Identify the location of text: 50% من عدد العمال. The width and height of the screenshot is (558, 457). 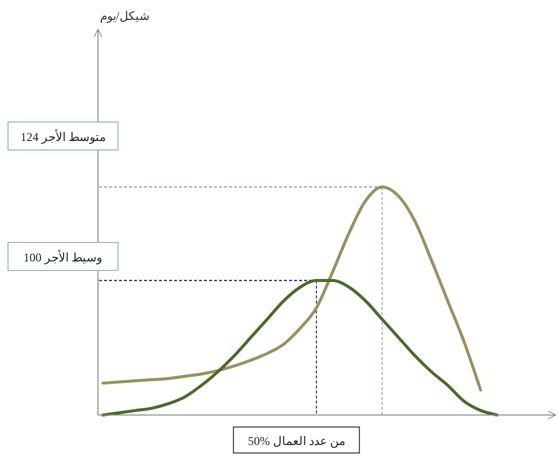
(296, 441).